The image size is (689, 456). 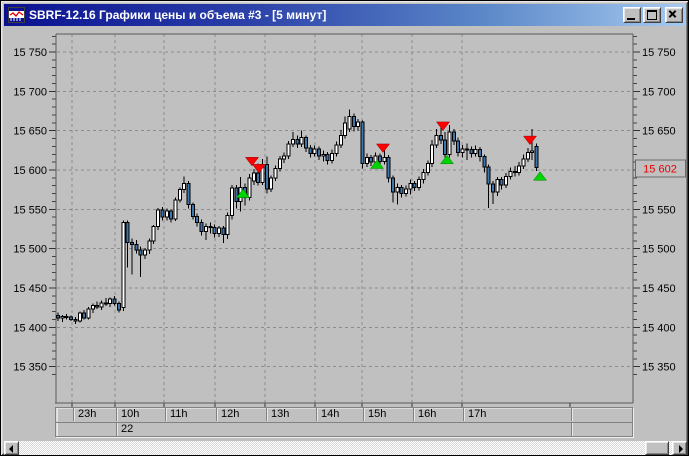 I want to click on scroll-right-button, so click(x=679, y=448).